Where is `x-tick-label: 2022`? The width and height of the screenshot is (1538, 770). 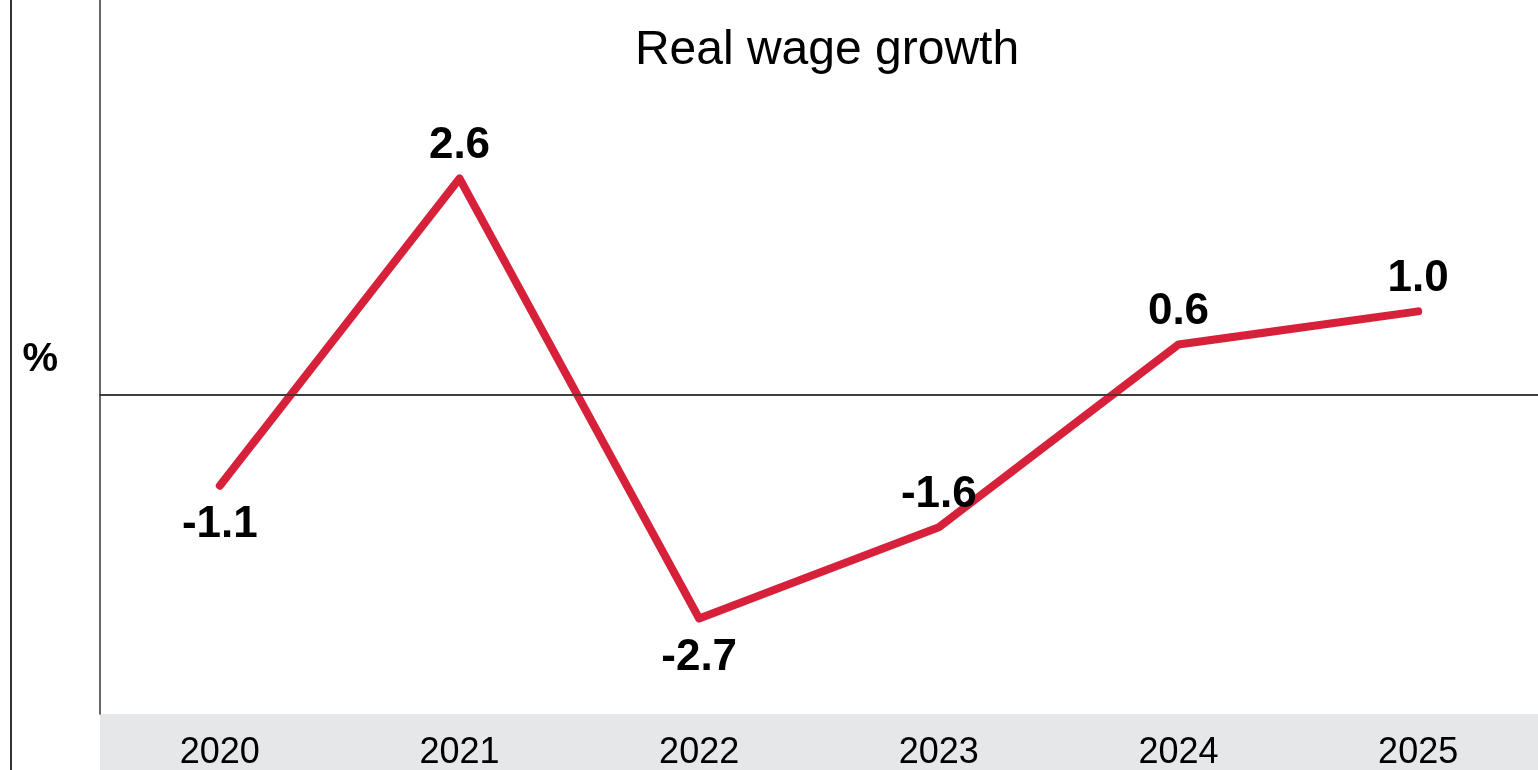 x-tick-label: 2022 is located at coordinates (699, 749).